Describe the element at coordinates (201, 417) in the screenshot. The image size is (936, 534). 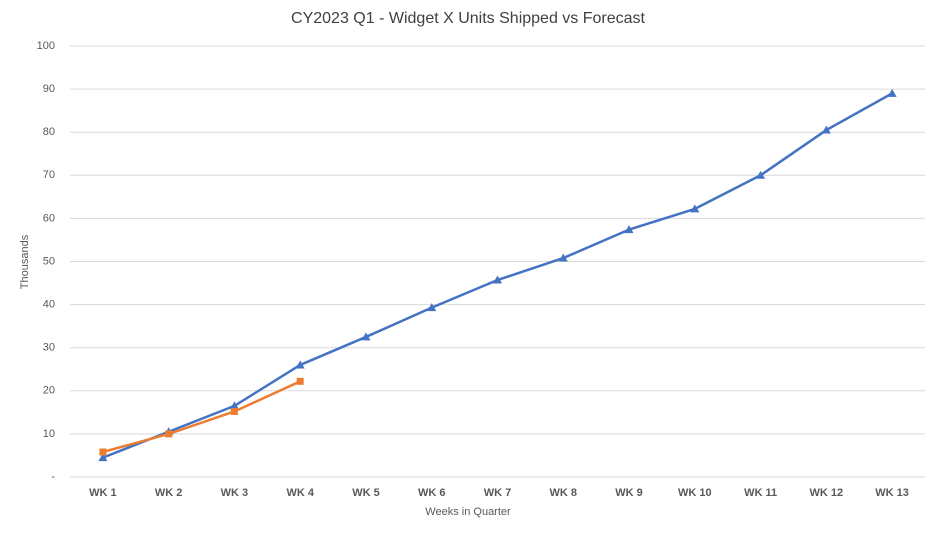
I see `series-line` at that location.